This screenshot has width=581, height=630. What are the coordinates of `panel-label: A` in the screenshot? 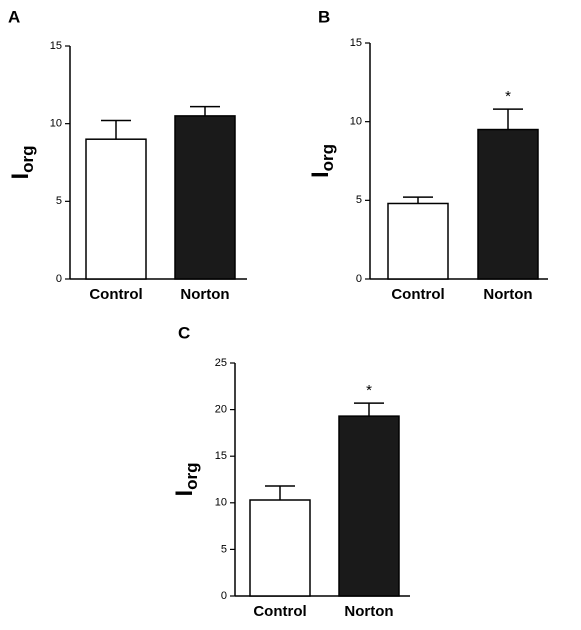 It's located at (14, 16).